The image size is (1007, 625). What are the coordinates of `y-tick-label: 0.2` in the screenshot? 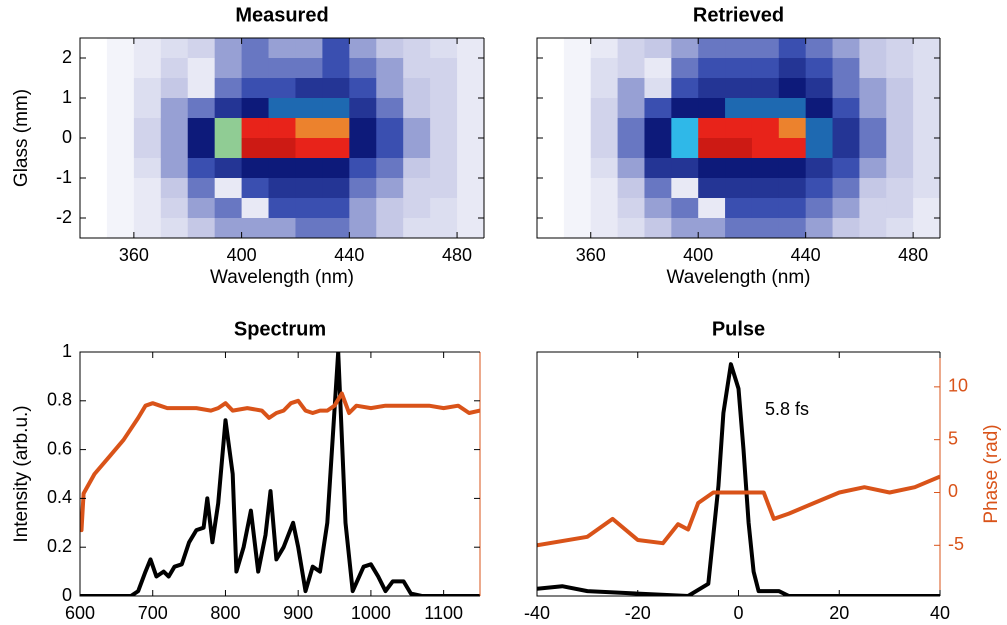 It's located at (59, 546).